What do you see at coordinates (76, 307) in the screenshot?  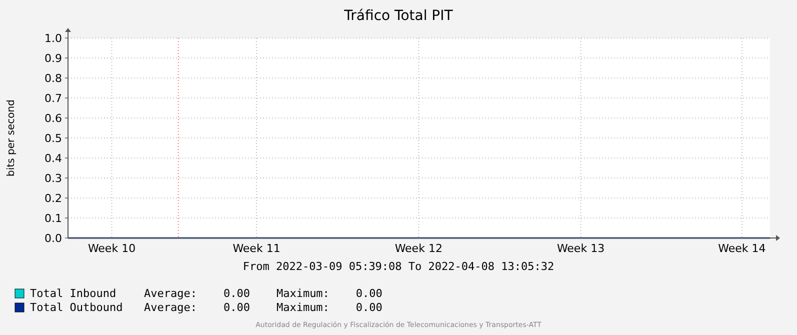 I see `legend-label: Total Outbound` at bounding box center [76, 307].